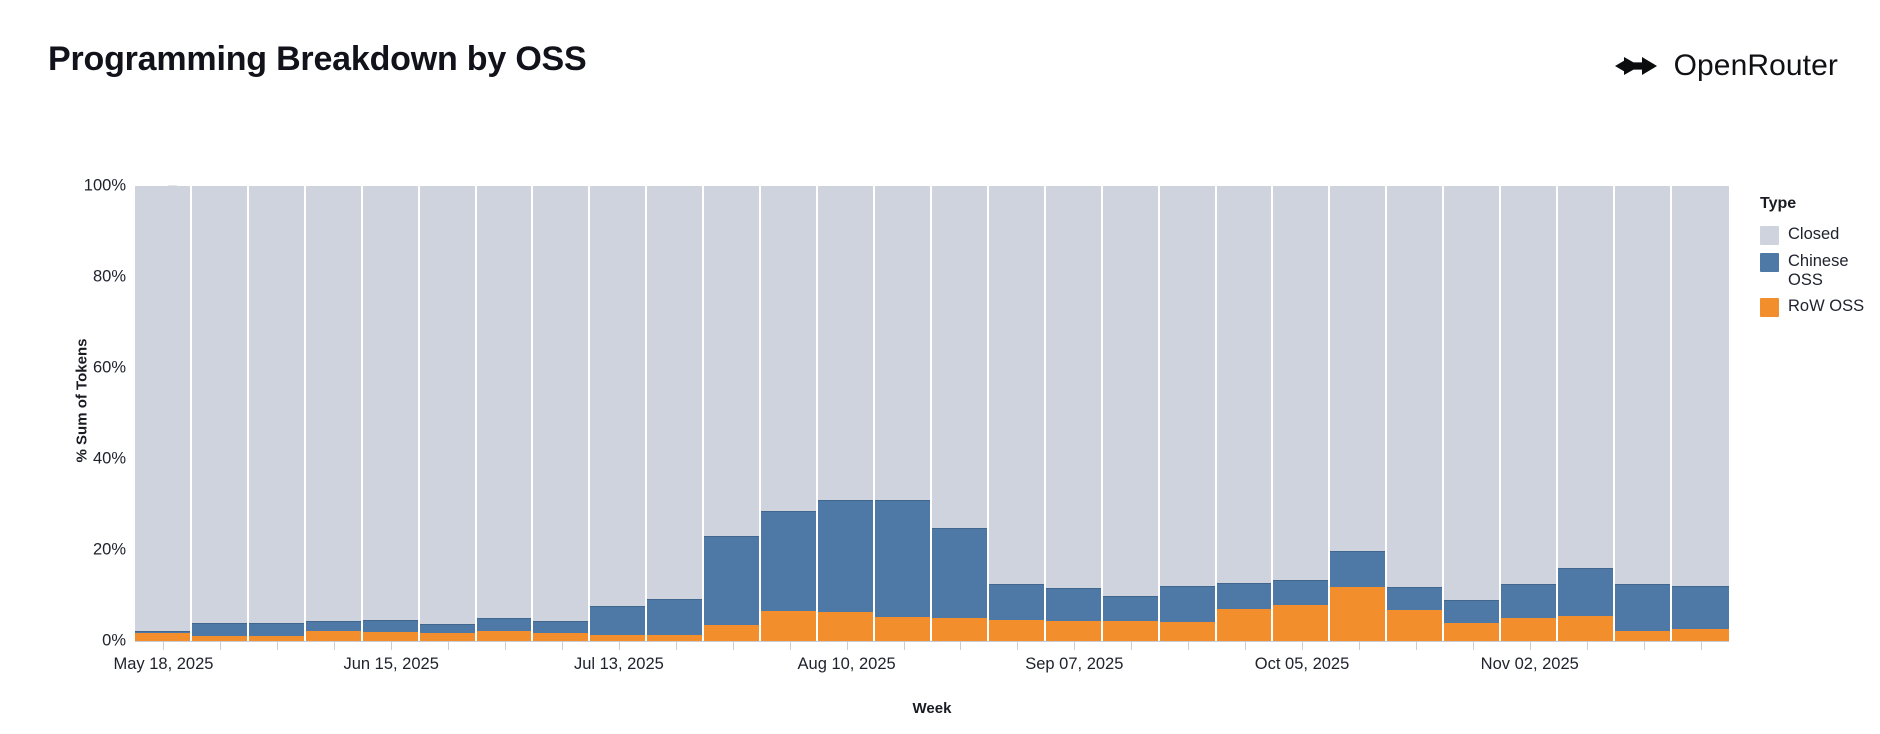 Image resolution: width=1880 pixels, height=734 pixels. I want to click on legend-item: RoW OSS, so click(1820, 307).